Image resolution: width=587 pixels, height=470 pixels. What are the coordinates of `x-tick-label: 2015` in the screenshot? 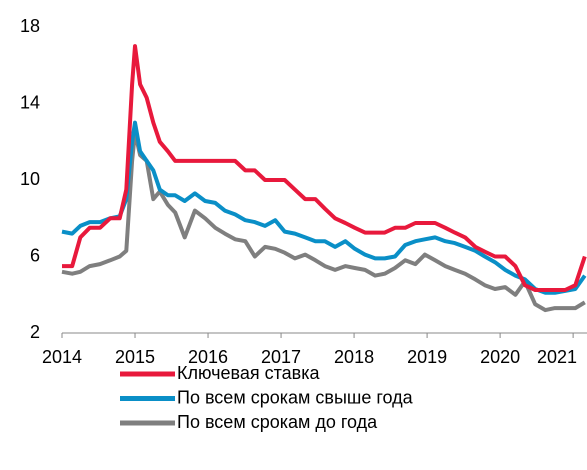 It's located at (135, 357).